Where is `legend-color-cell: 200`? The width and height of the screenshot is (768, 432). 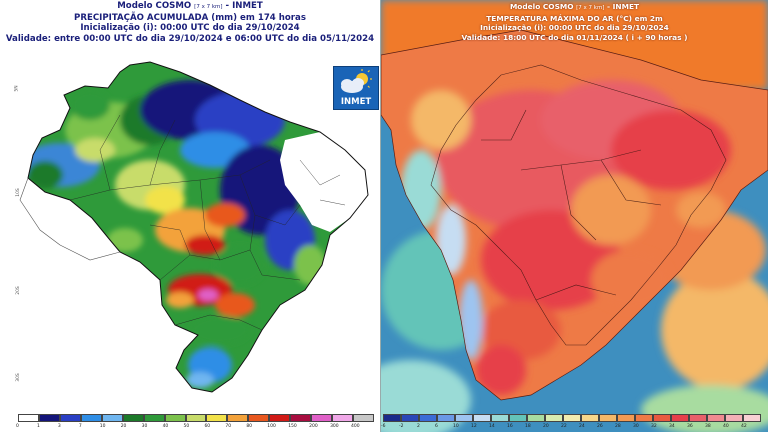
legend-color-cell: 200 is located at coordinates (321, 421).